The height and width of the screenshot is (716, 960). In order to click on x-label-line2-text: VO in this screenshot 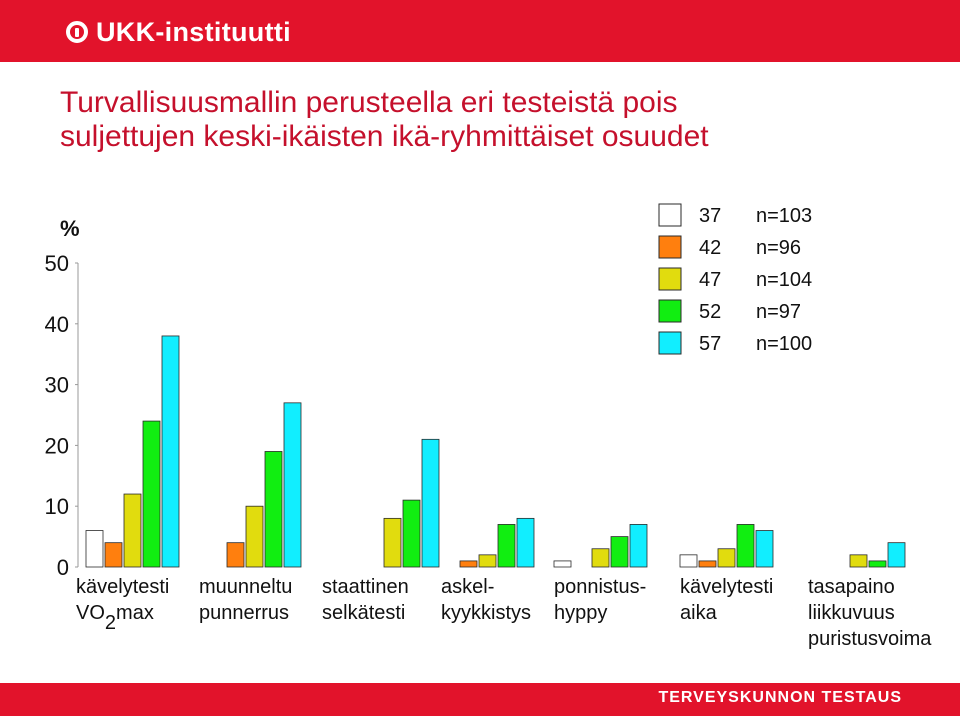, I will do `click(90, 613)`.